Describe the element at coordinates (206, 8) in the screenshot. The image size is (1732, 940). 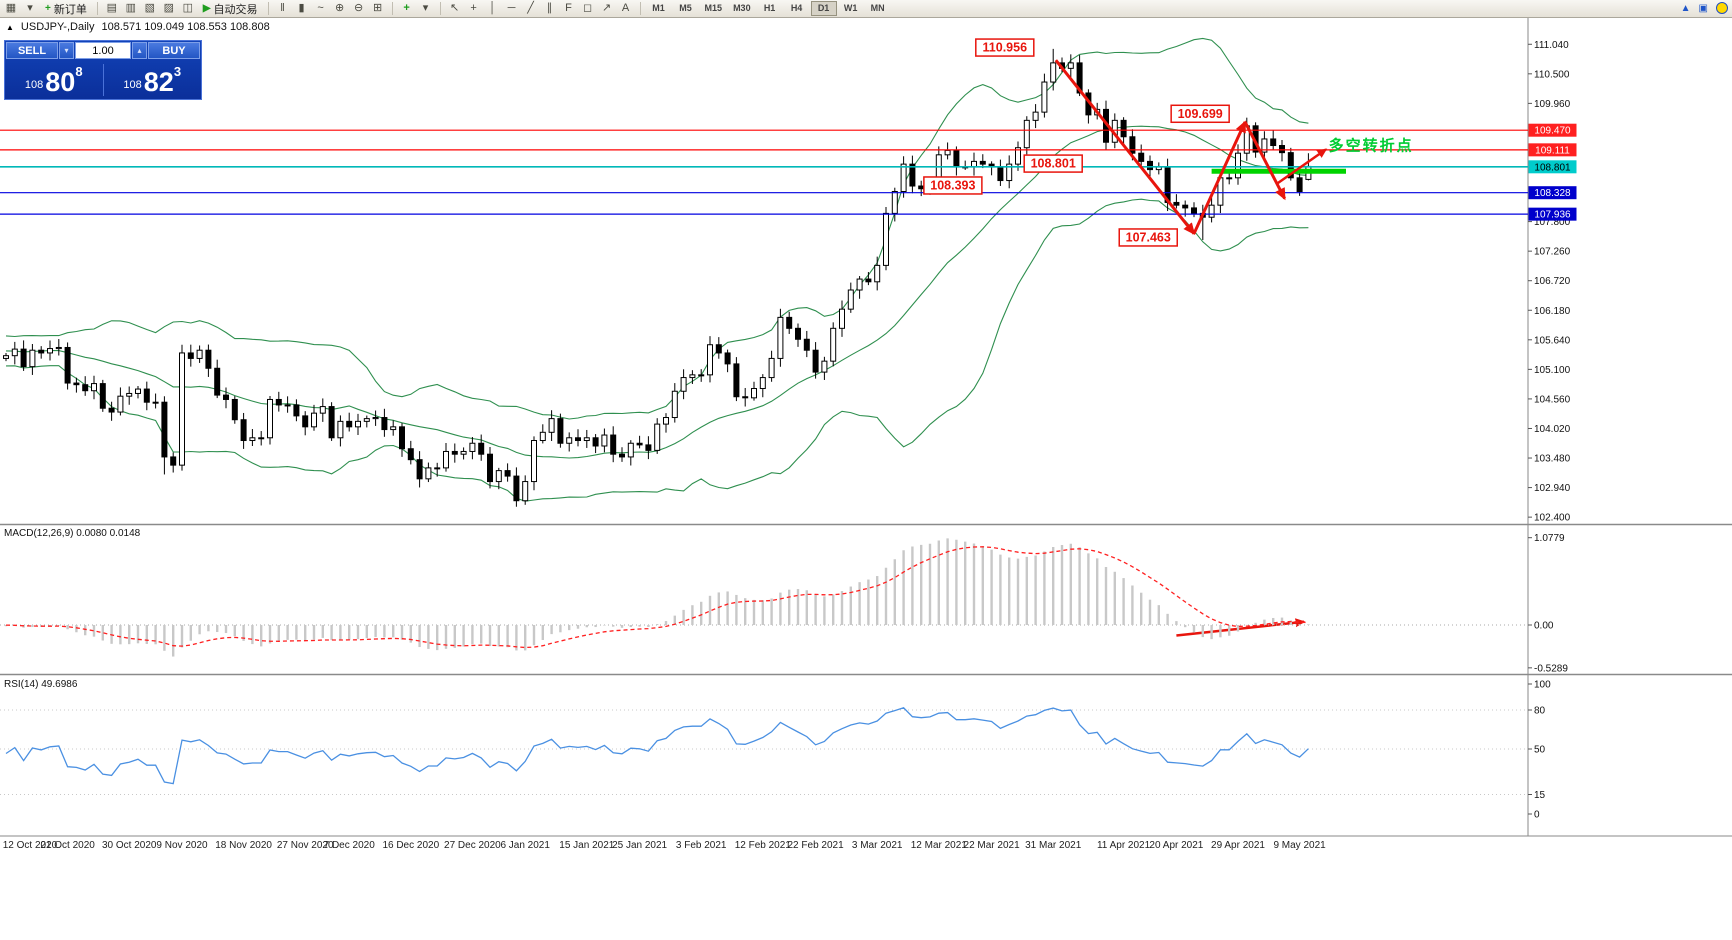
I see `play-icon: ▶` at that location.